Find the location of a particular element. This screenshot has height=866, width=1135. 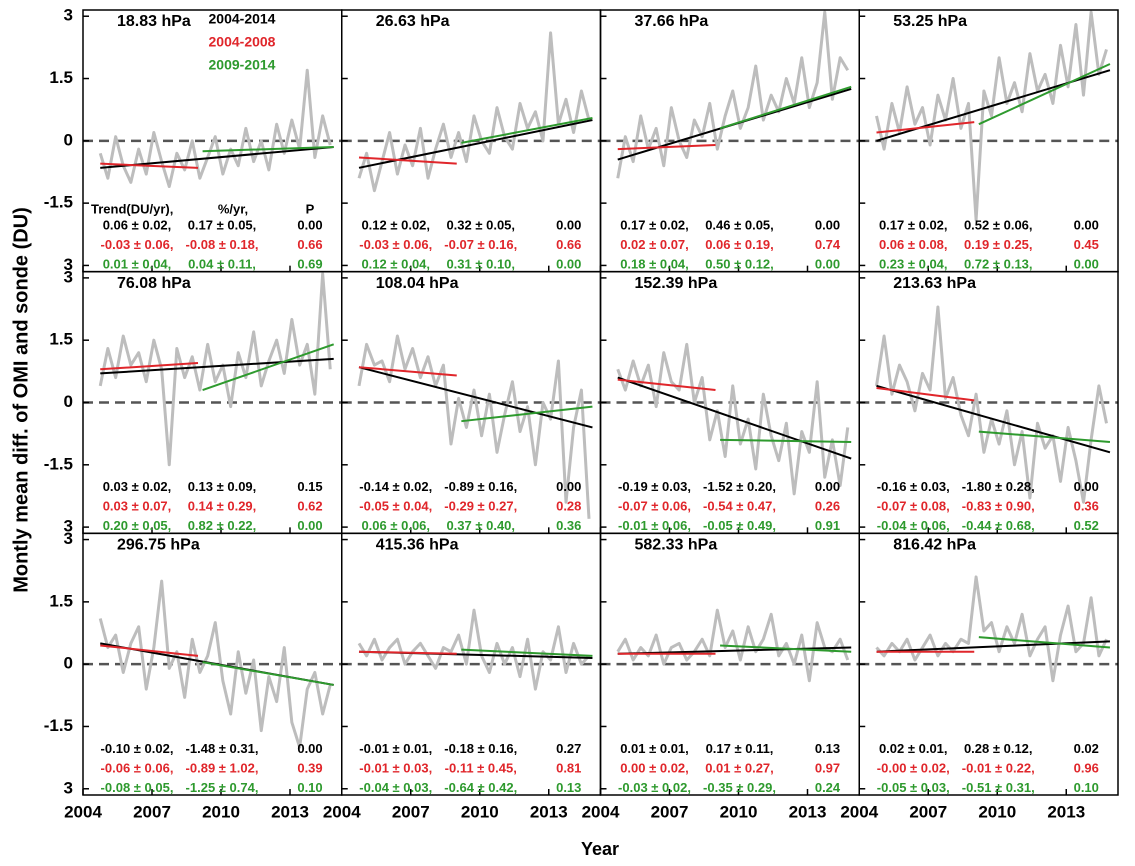

panel-title: 582.33 hPa is located at coordinates (676, 545).